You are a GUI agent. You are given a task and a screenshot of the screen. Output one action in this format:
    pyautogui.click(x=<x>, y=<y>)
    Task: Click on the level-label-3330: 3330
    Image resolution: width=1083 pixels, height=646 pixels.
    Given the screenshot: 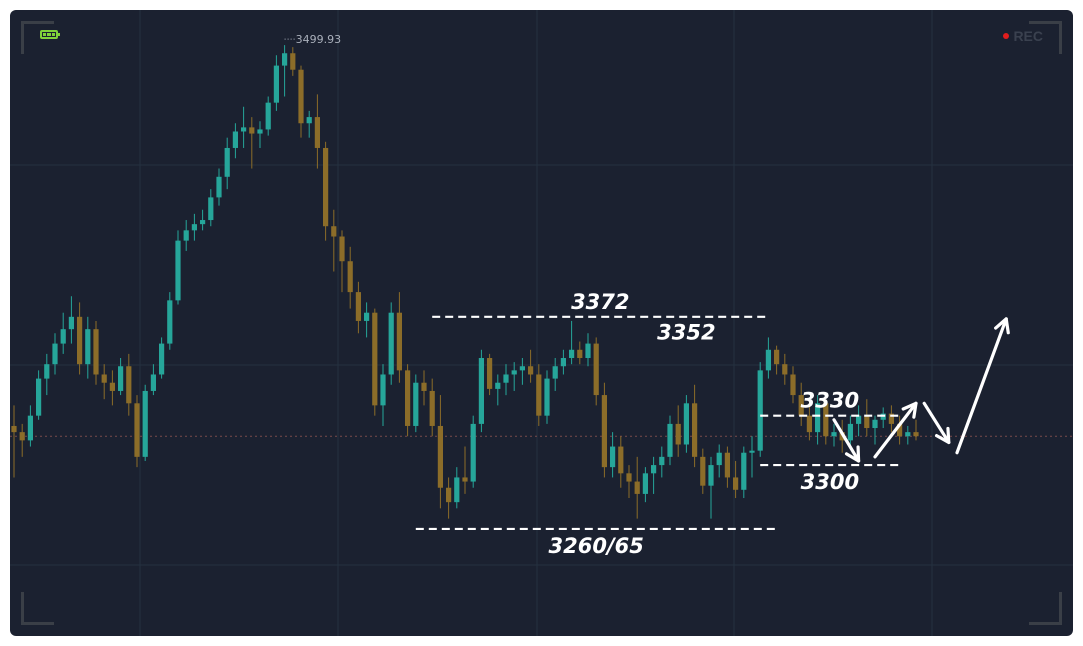 What is the action you would take?
    pyautogui.click(x=830, y=401)
    